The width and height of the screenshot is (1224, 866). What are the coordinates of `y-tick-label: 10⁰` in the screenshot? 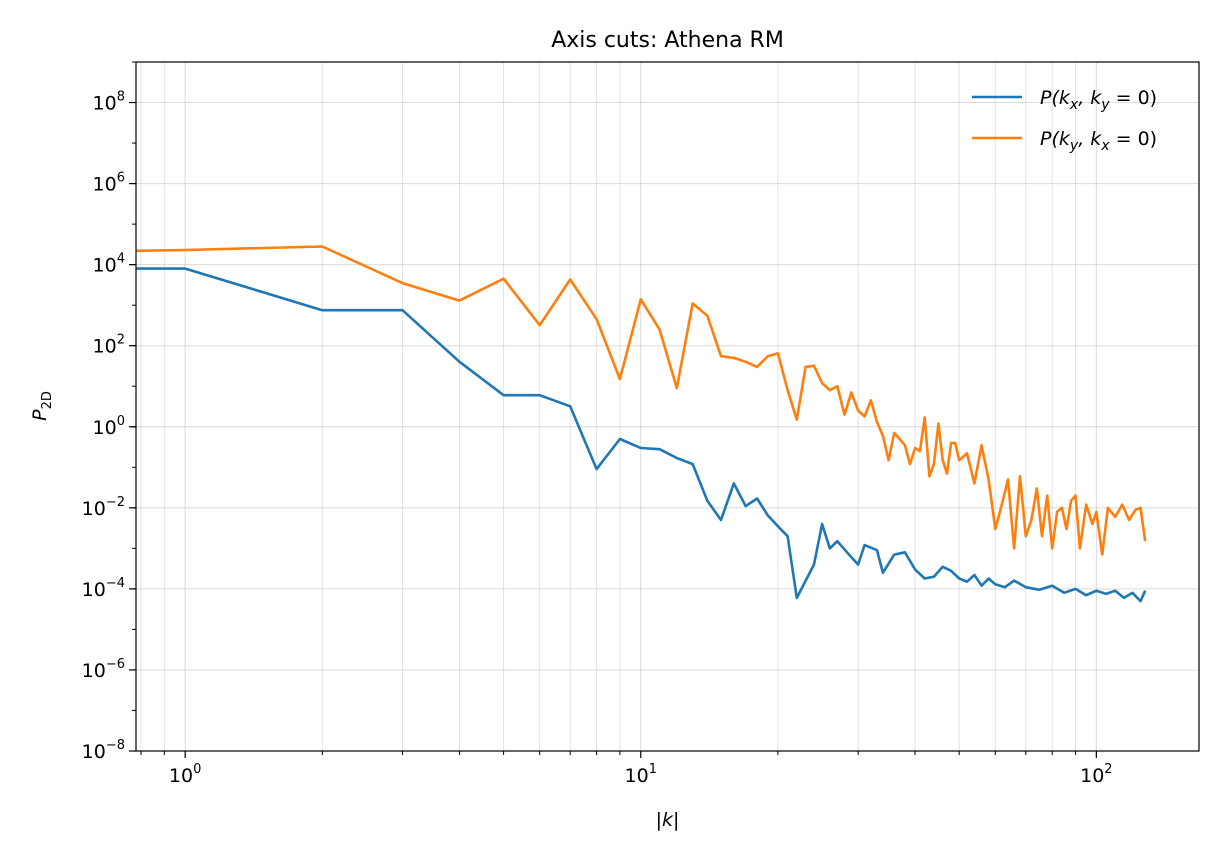 It's located at (109, 426).